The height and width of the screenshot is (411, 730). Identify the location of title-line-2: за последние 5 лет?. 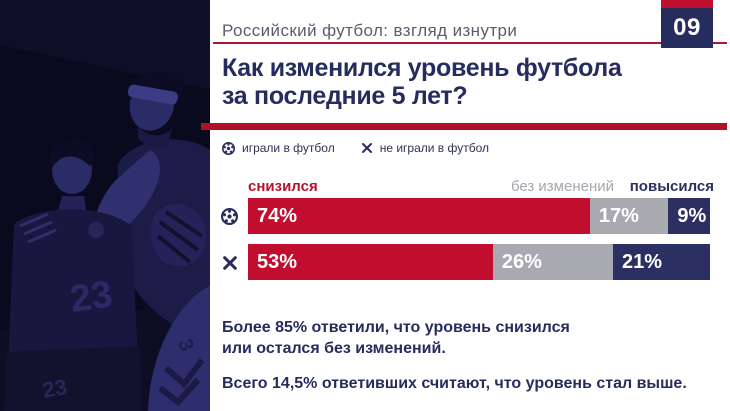
(345, 96).